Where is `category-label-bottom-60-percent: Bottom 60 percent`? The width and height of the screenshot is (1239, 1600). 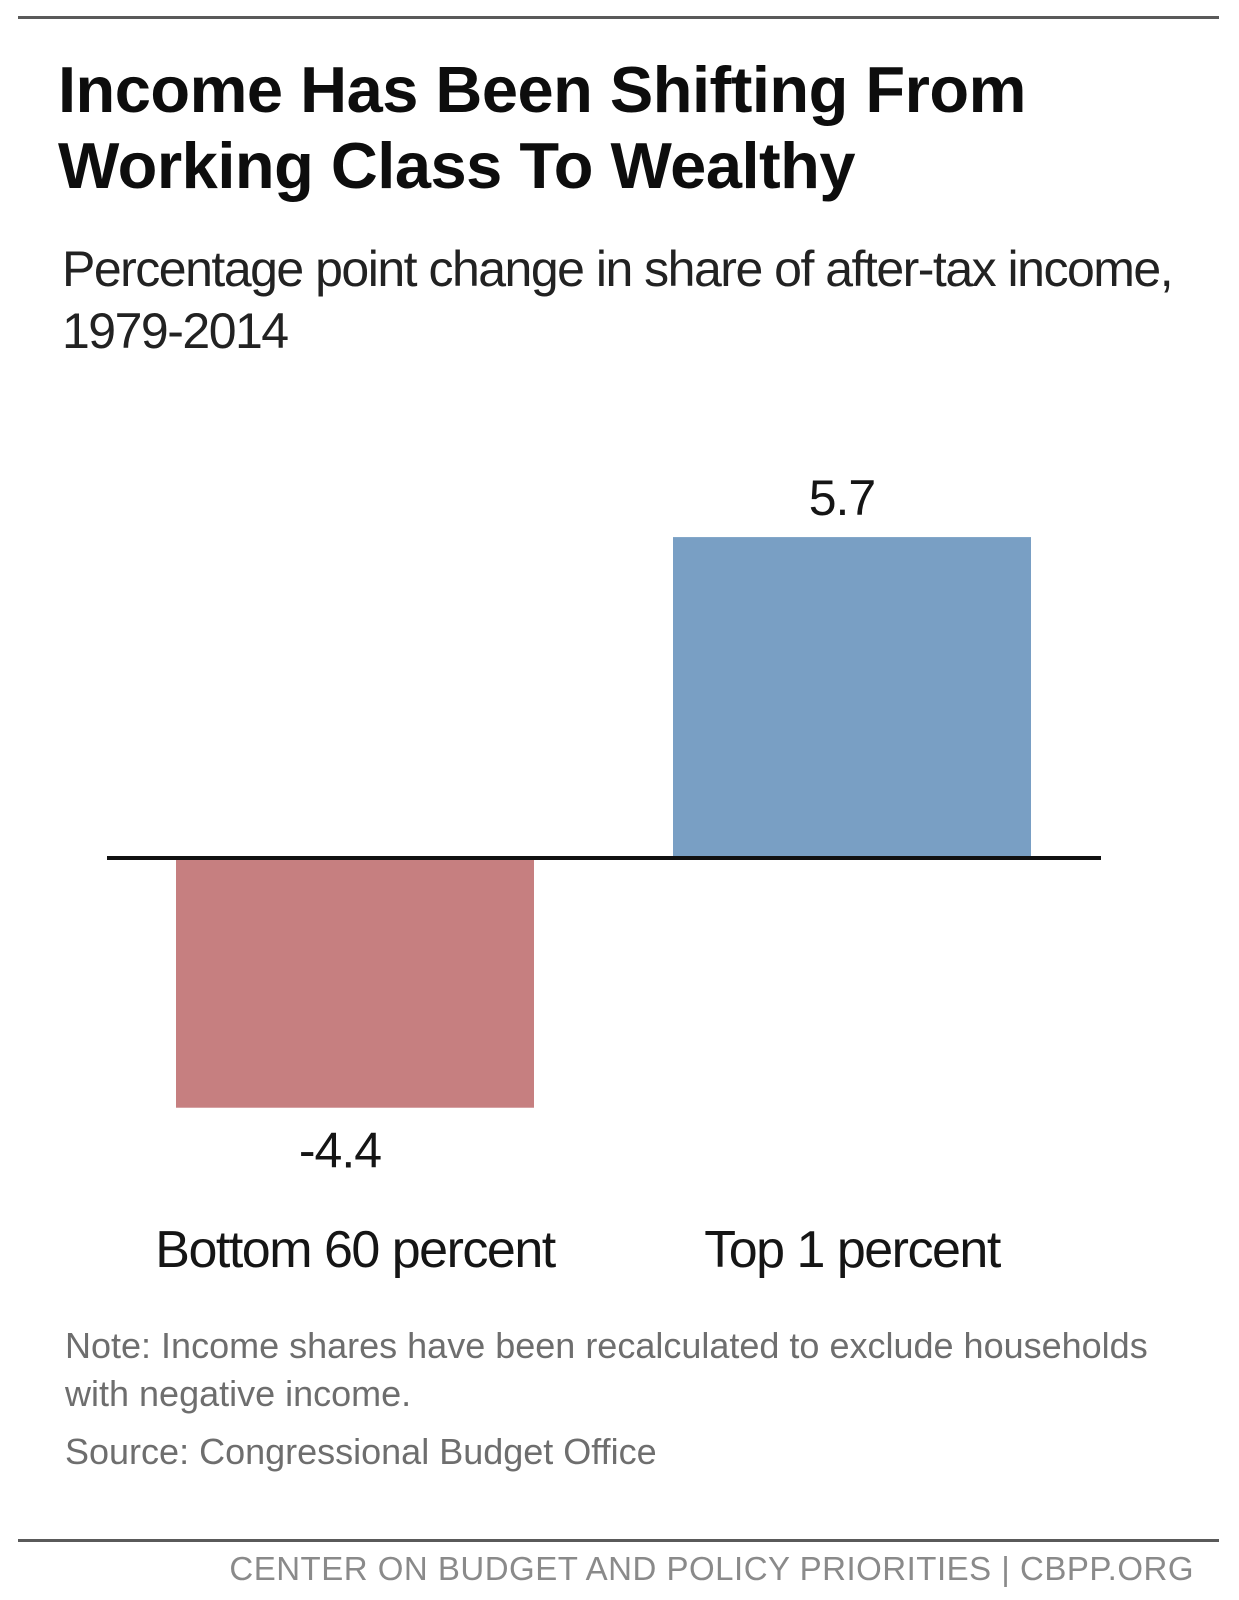 category-label-bottom-60-percent: Bottom 60 percent is located at coordinates (355, 1250).